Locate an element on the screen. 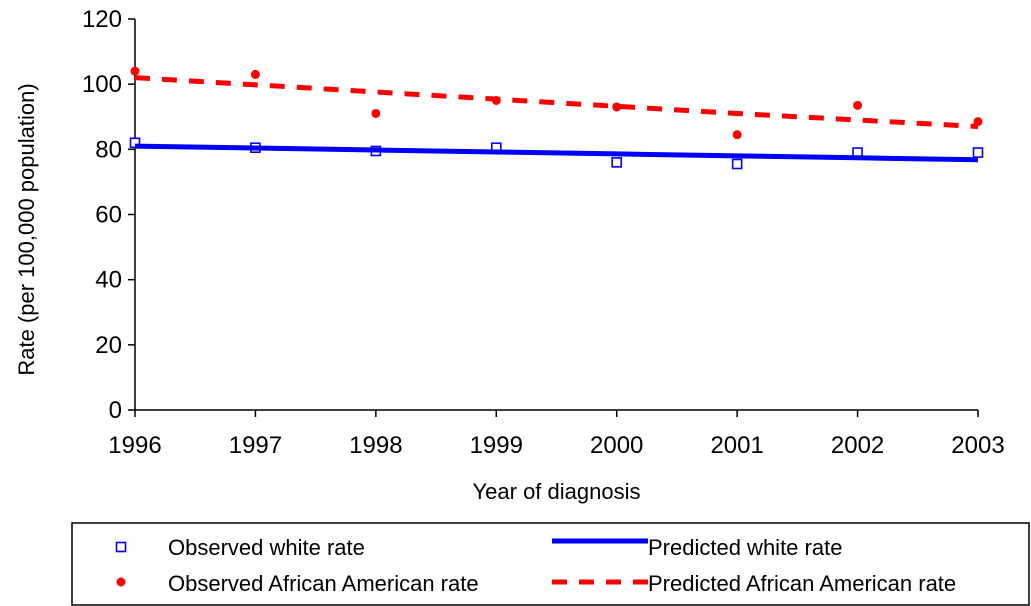 The width and height of the screenshot is (1031, 606). y-tick-label: 40 is located at coordinates (108, 280).